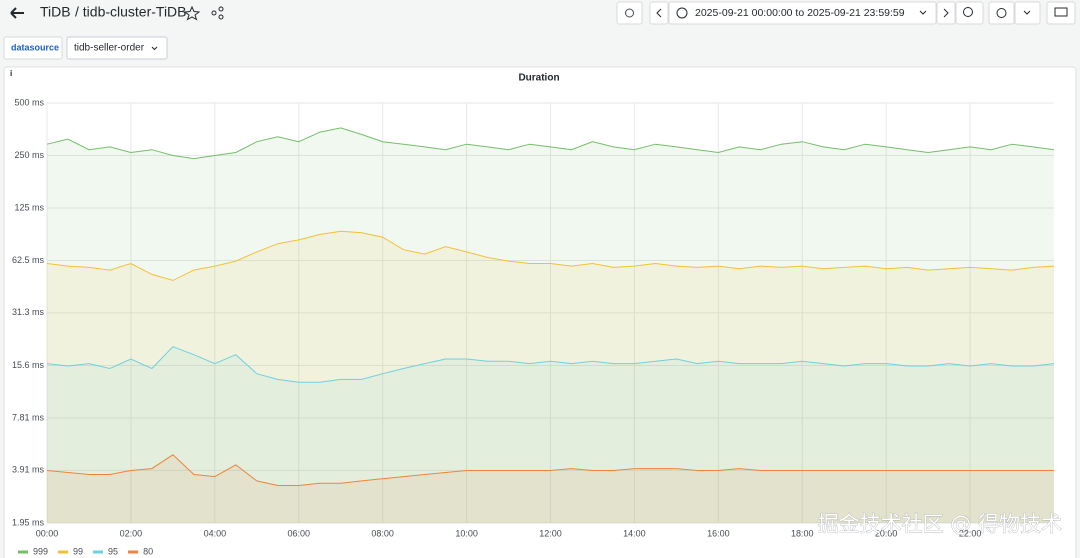 The height and width of the screenshot is (558, 1080). What do you see at coordinates (682, 13) in the screenshot?
I see `clock-icon` at bounding box center [682, 13].